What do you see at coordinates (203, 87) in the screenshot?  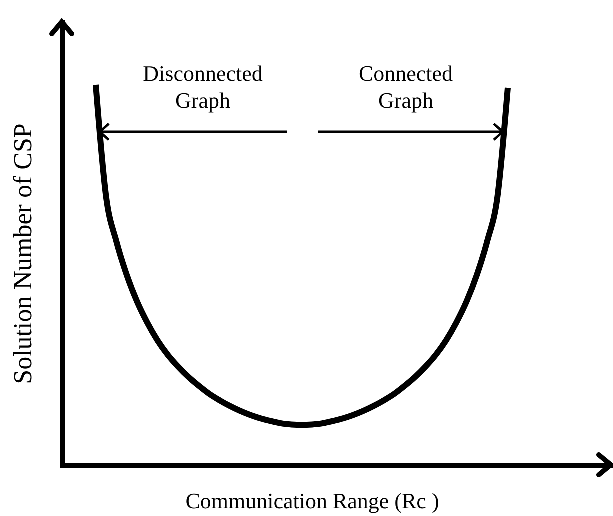 I see `annotation: Disconnected Graph` at bounding box center [203, 87].